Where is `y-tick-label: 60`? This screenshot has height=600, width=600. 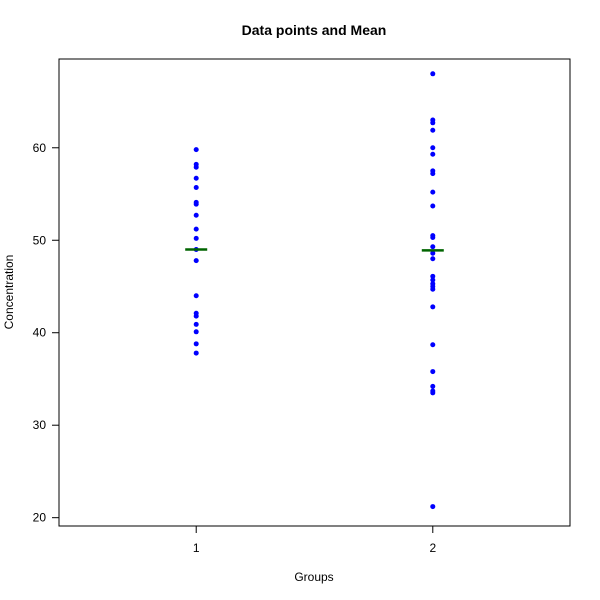
y-tick-label: 60 is located at coordinates (40, 148).